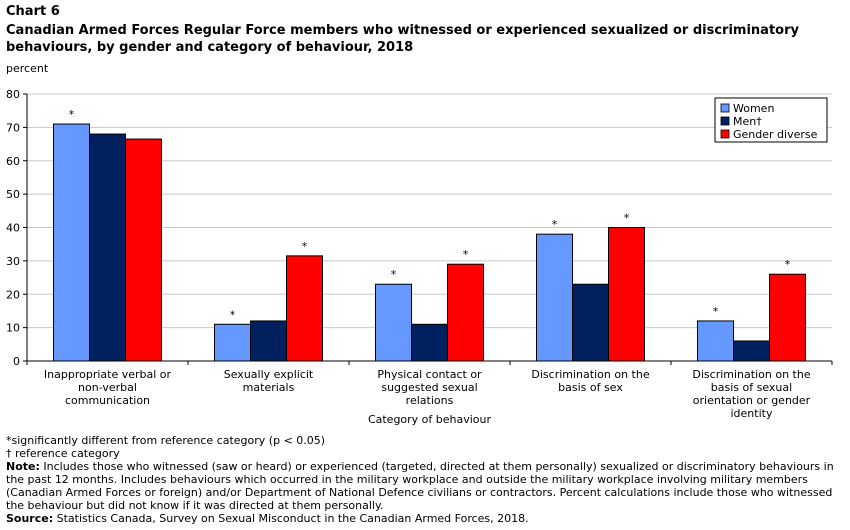 This screenshot has height=530, width=850. What do you see at coordinates (269, 387) in the screenshot?
I see `category-label: materials` at bounding box center [269, 387].